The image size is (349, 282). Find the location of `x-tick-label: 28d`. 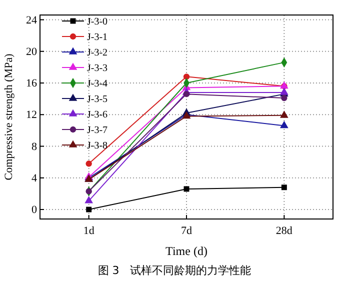

x-tick-label: 28d is located at coordinates (284, 231).